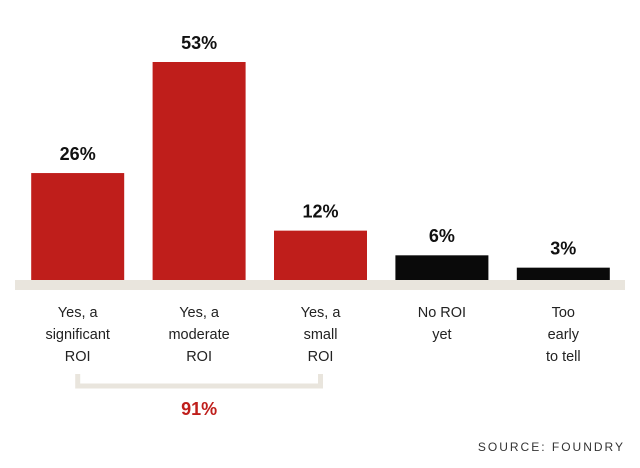  I want to click on x-tick-label: moderate, so click(198, 335).